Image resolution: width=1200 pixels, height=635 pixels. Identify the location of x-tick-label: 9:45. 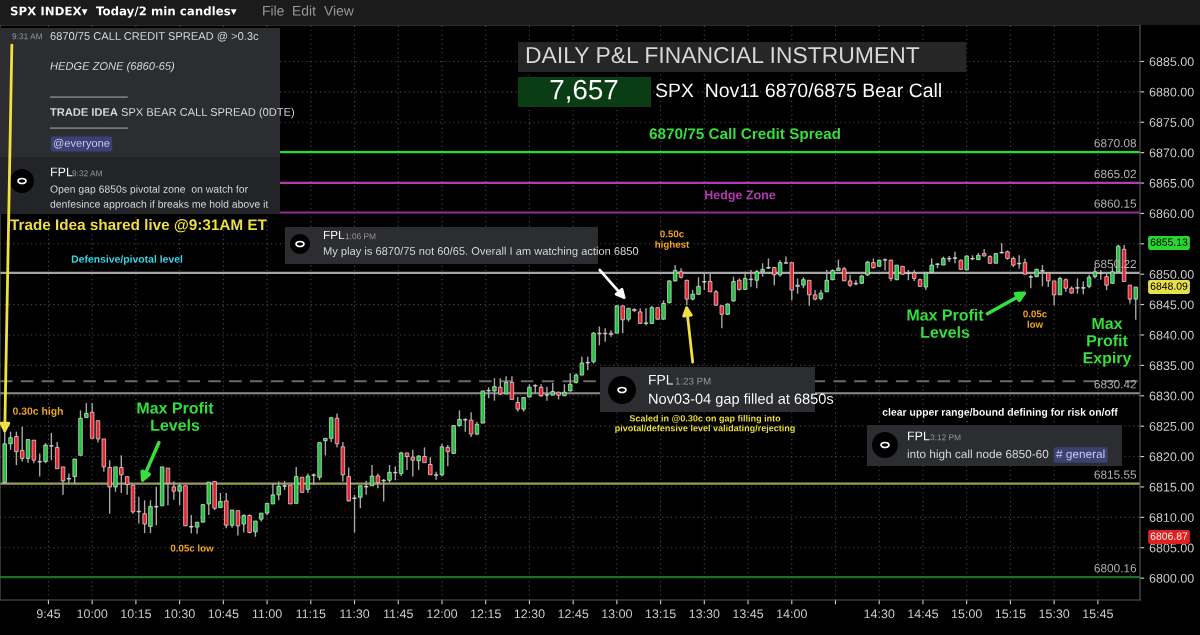
(48, 614).